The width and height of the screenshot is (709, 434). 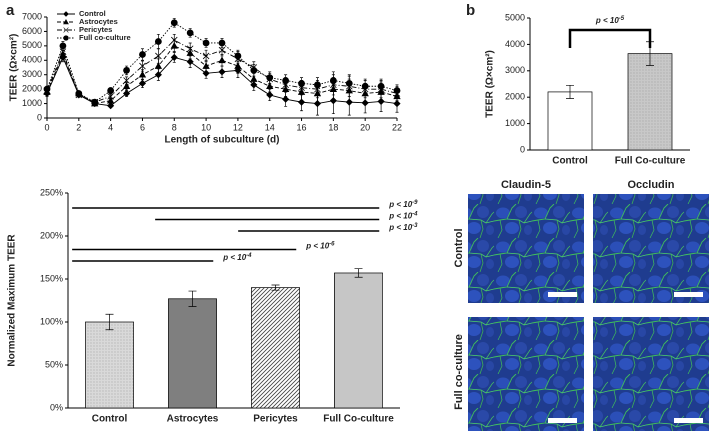 I want to click on p-value: p < 10-6, so click(x=320, y=246).